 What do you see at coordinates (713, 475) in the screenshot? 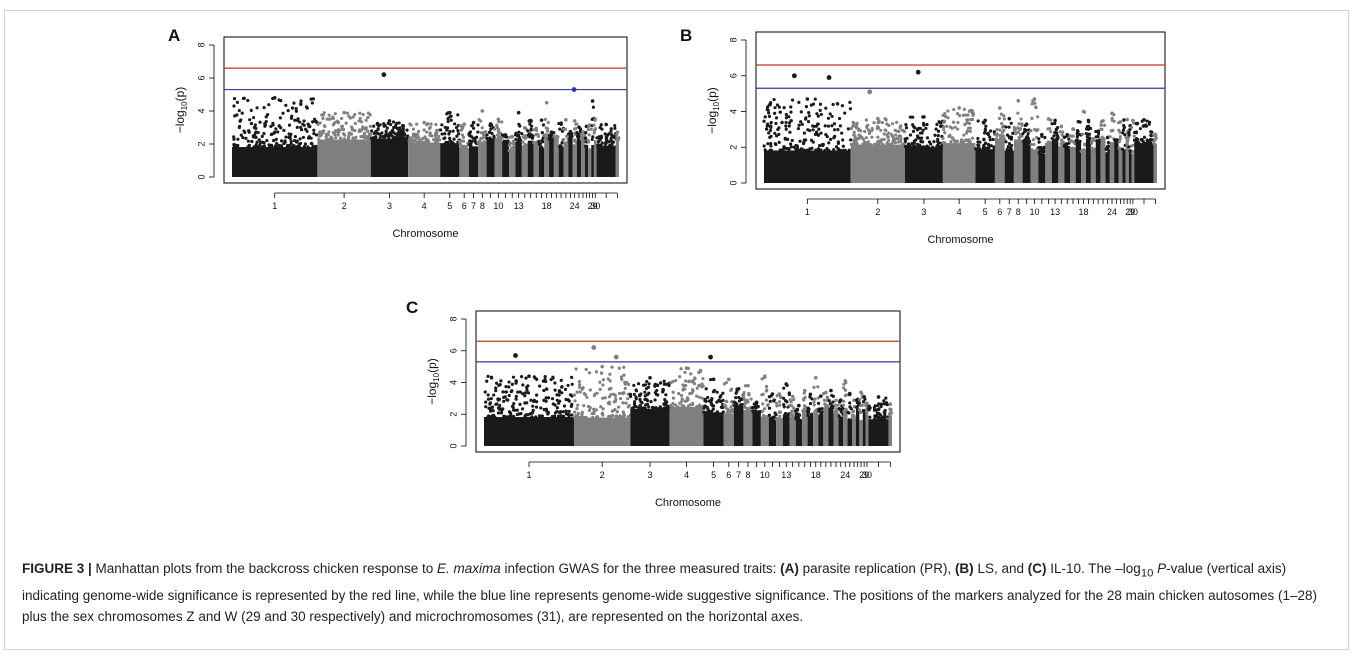
I see `x-tick-label: 5` at bounding box center [713, 475].